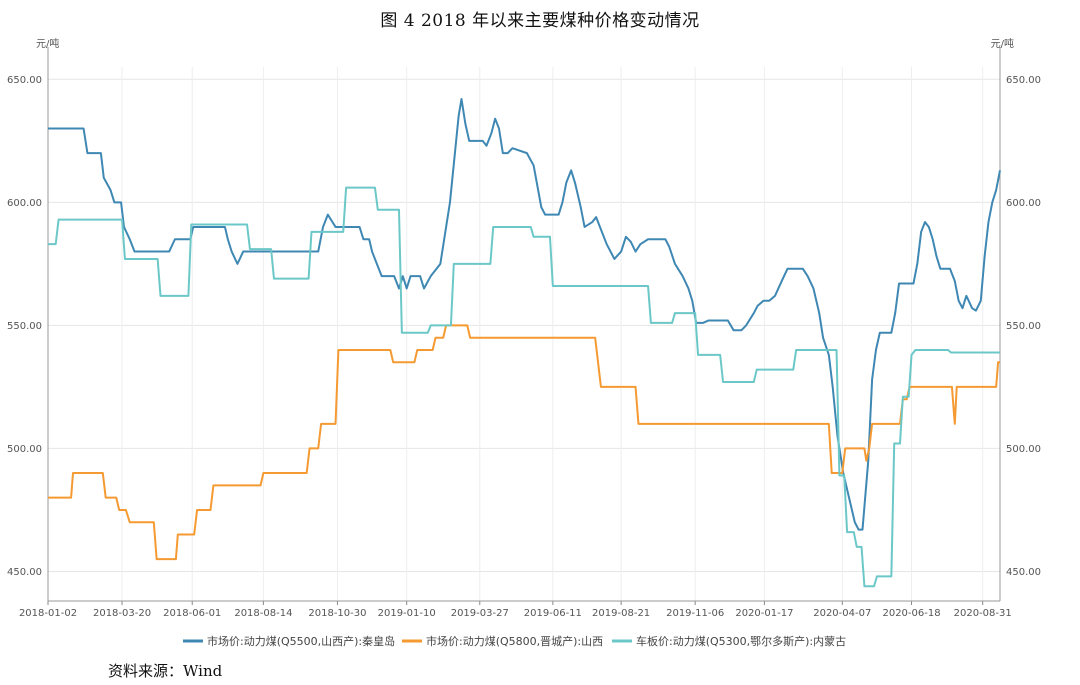  I want to click on x-tick-label: 2020-04-07, so click(842, 613).